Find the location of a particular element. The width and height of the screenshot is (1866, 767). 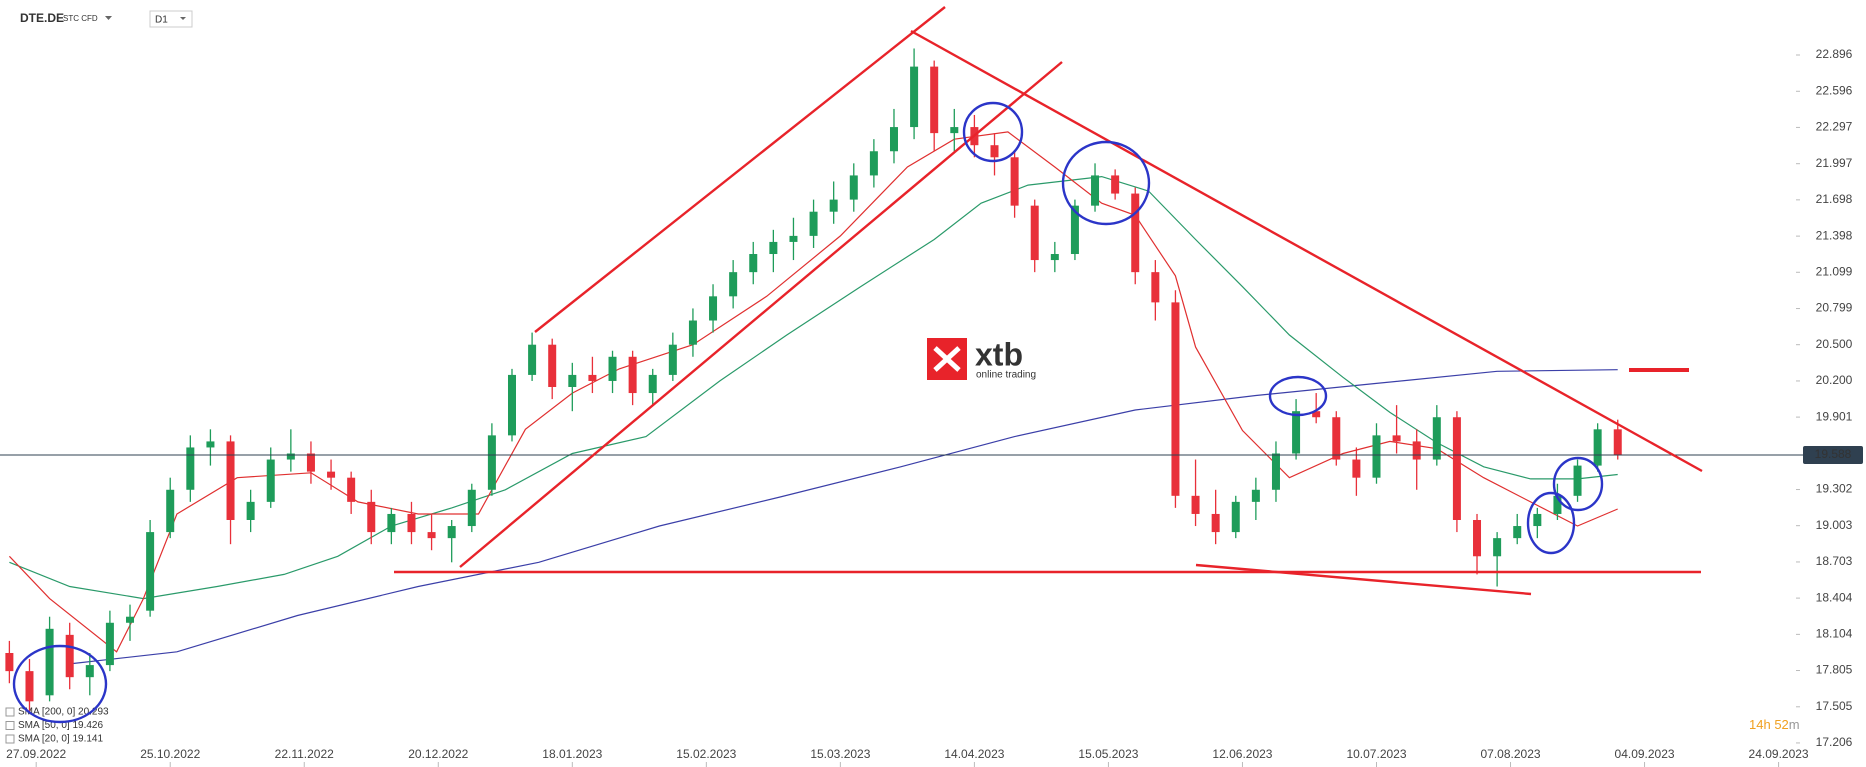

logo: xtb online trading is located at coordinates (981, 358).